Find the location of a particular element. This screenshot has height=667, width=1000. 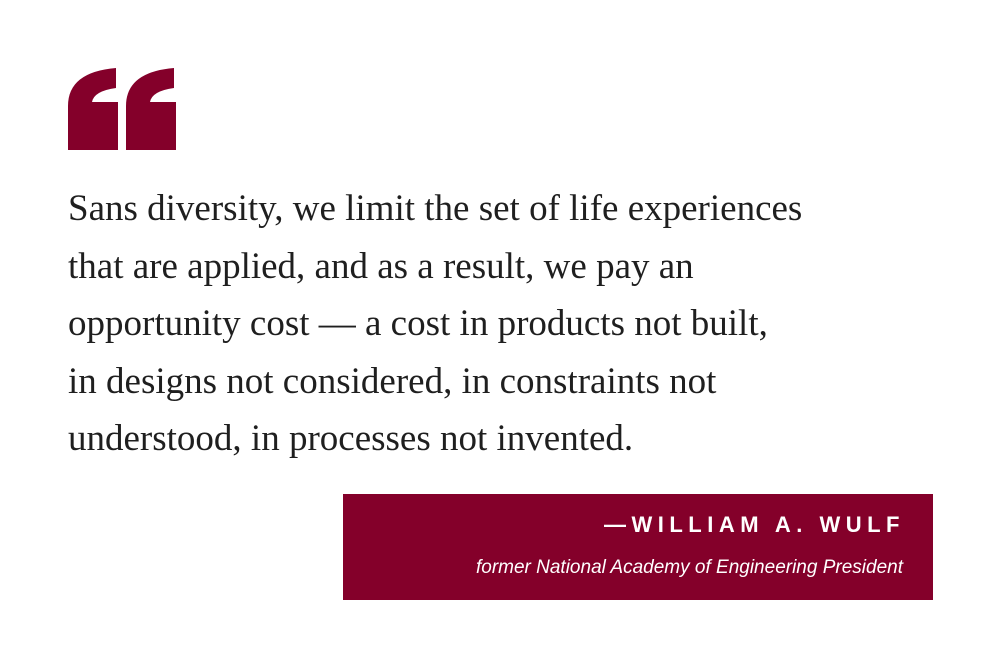

quote-line: understood, in processes not invented. is located at coordinates (351, 438).